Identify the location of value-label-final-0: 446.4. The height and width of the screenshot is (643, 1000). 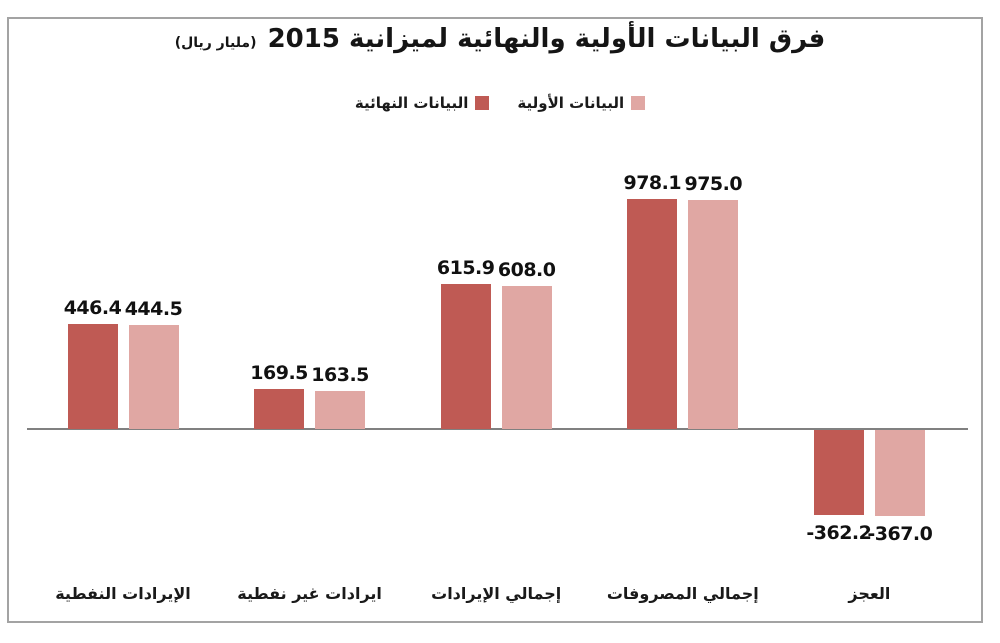
(92, 308).